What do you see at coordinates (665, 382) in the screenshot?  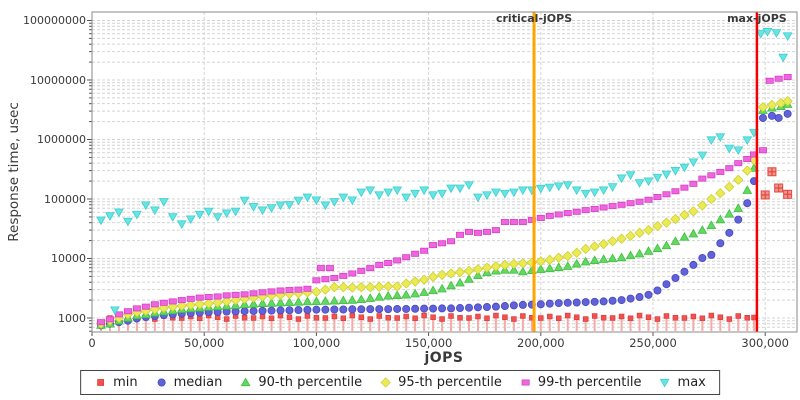 I see `max-marker-icon` at bounding box center [665, 382].